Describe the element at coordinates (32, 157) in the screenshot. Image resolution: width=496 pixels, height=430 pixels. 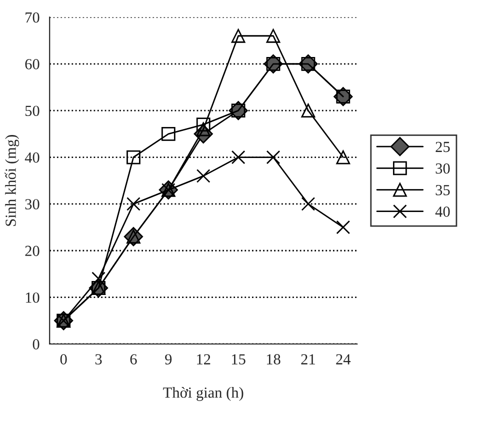
I see `y-tick-label: 40` at that location.